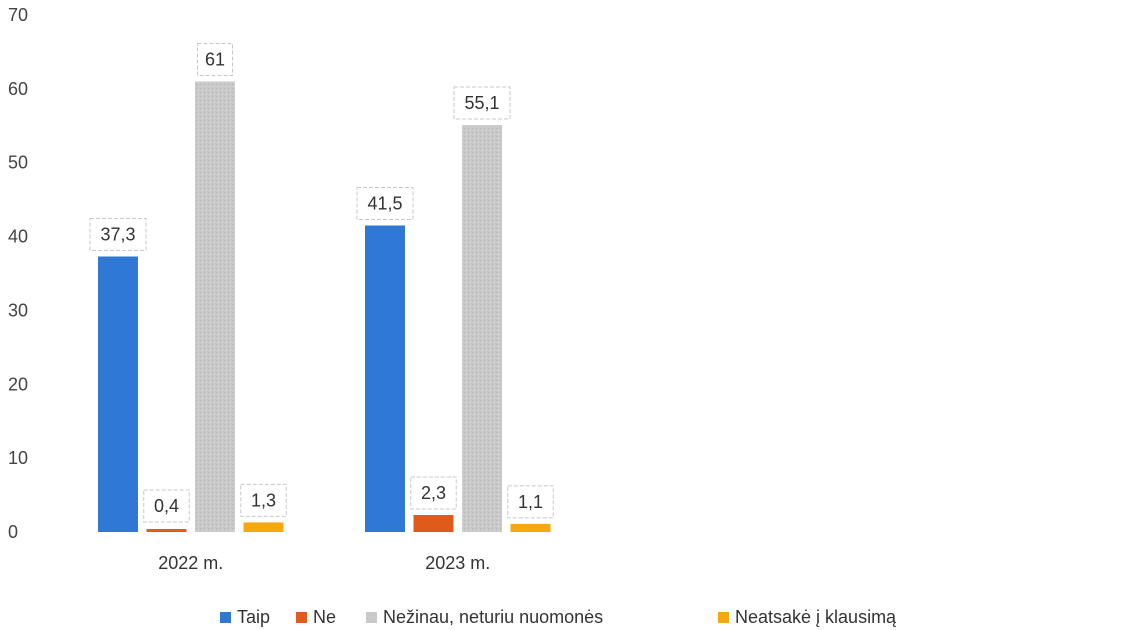  What do you see at coordinates (13, 532) in the screenshot?
I see `y-tick-label: 0` at bounding box center [13, 532].